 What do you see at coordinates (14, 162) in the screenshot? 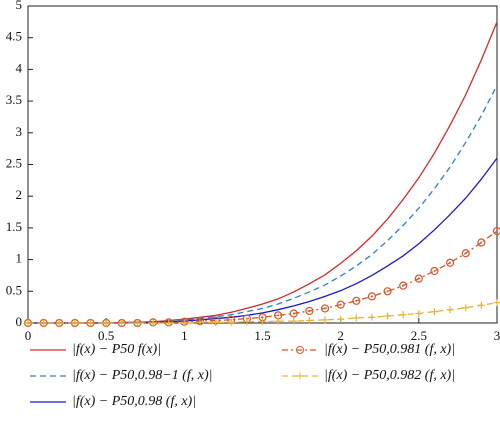
I see `y-tick-label: 2.5` at bounding box center [14, 162].